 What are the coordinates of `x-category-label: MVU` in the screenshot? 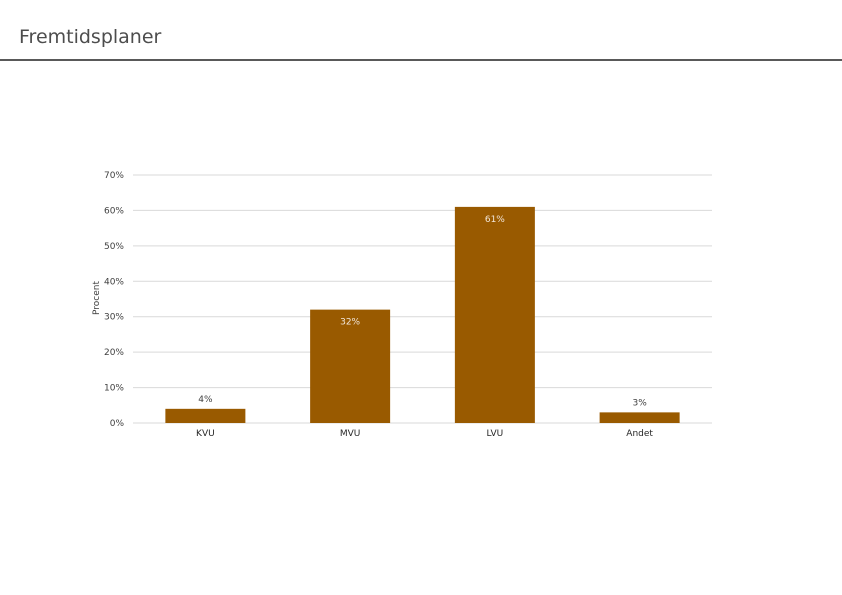 It's located at (350, 434).